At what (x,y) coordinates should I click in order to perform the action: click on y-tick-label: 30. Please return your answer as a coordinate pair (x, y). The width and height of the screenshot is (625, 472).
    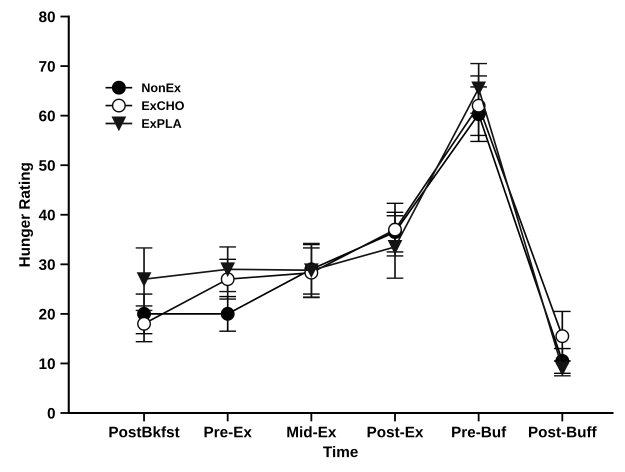
    Looking at the image, I should click on (46, 264).